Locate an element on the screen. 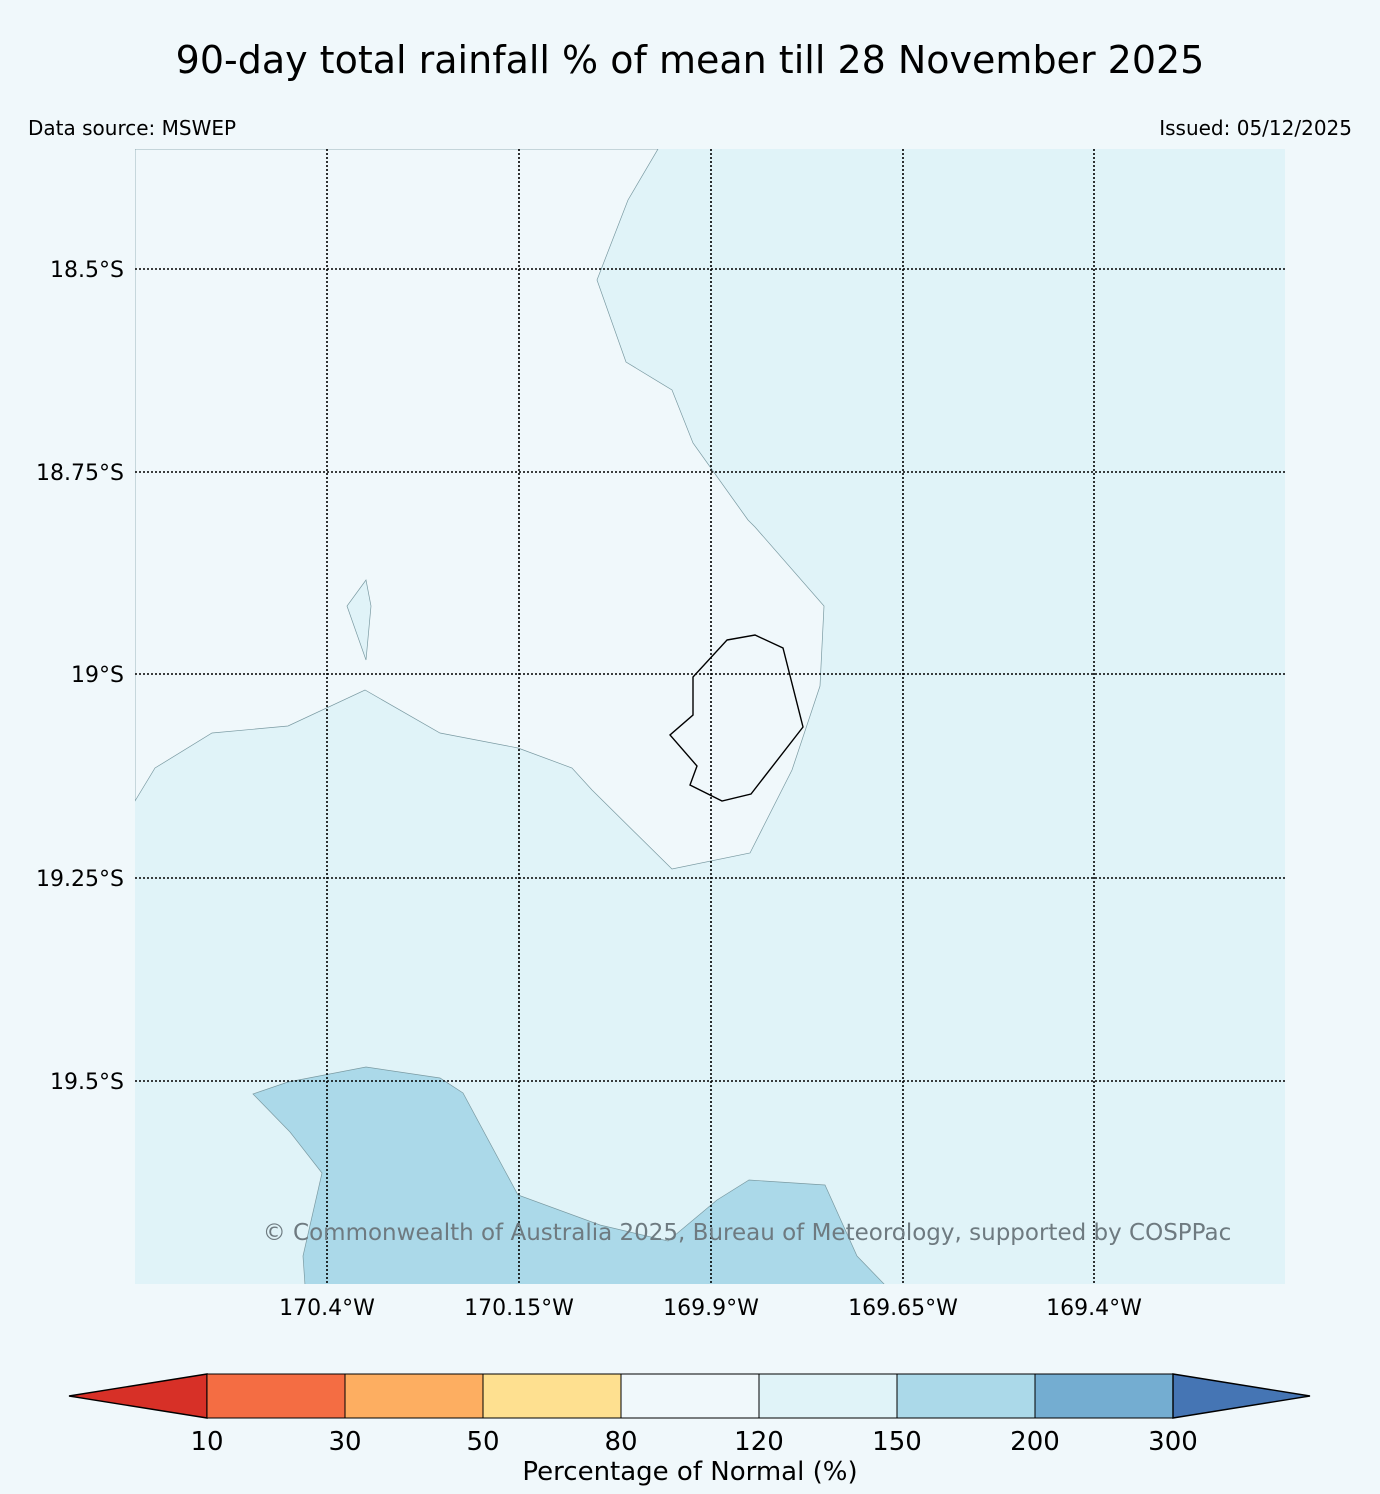 The height and width of the screenshot is (1494, 1380). colorbar-tick-5: 120 is located at coordinates (759, 1442).